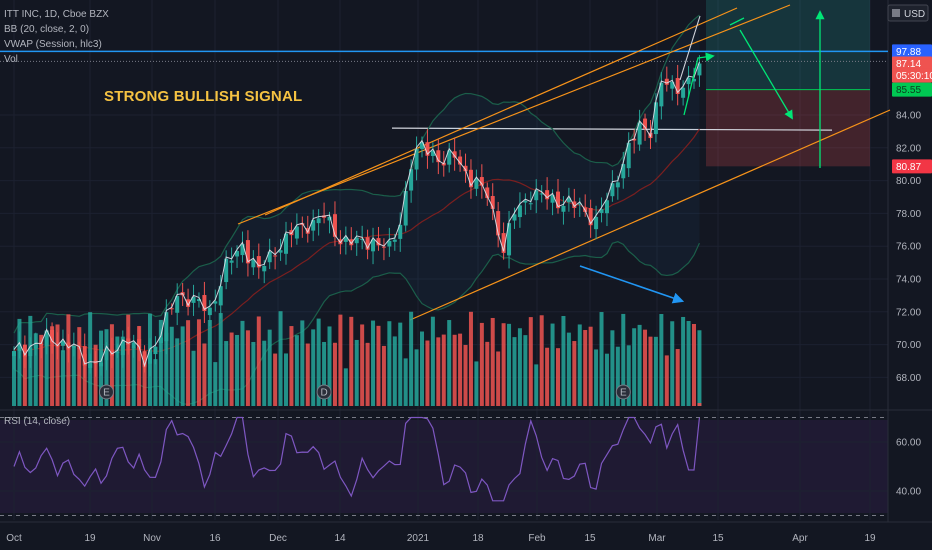 The height and width of the screenshot is (550, 932). Describe the element at coordinates (699, 84) in the screenshot. I see `green-arrow` at that location.